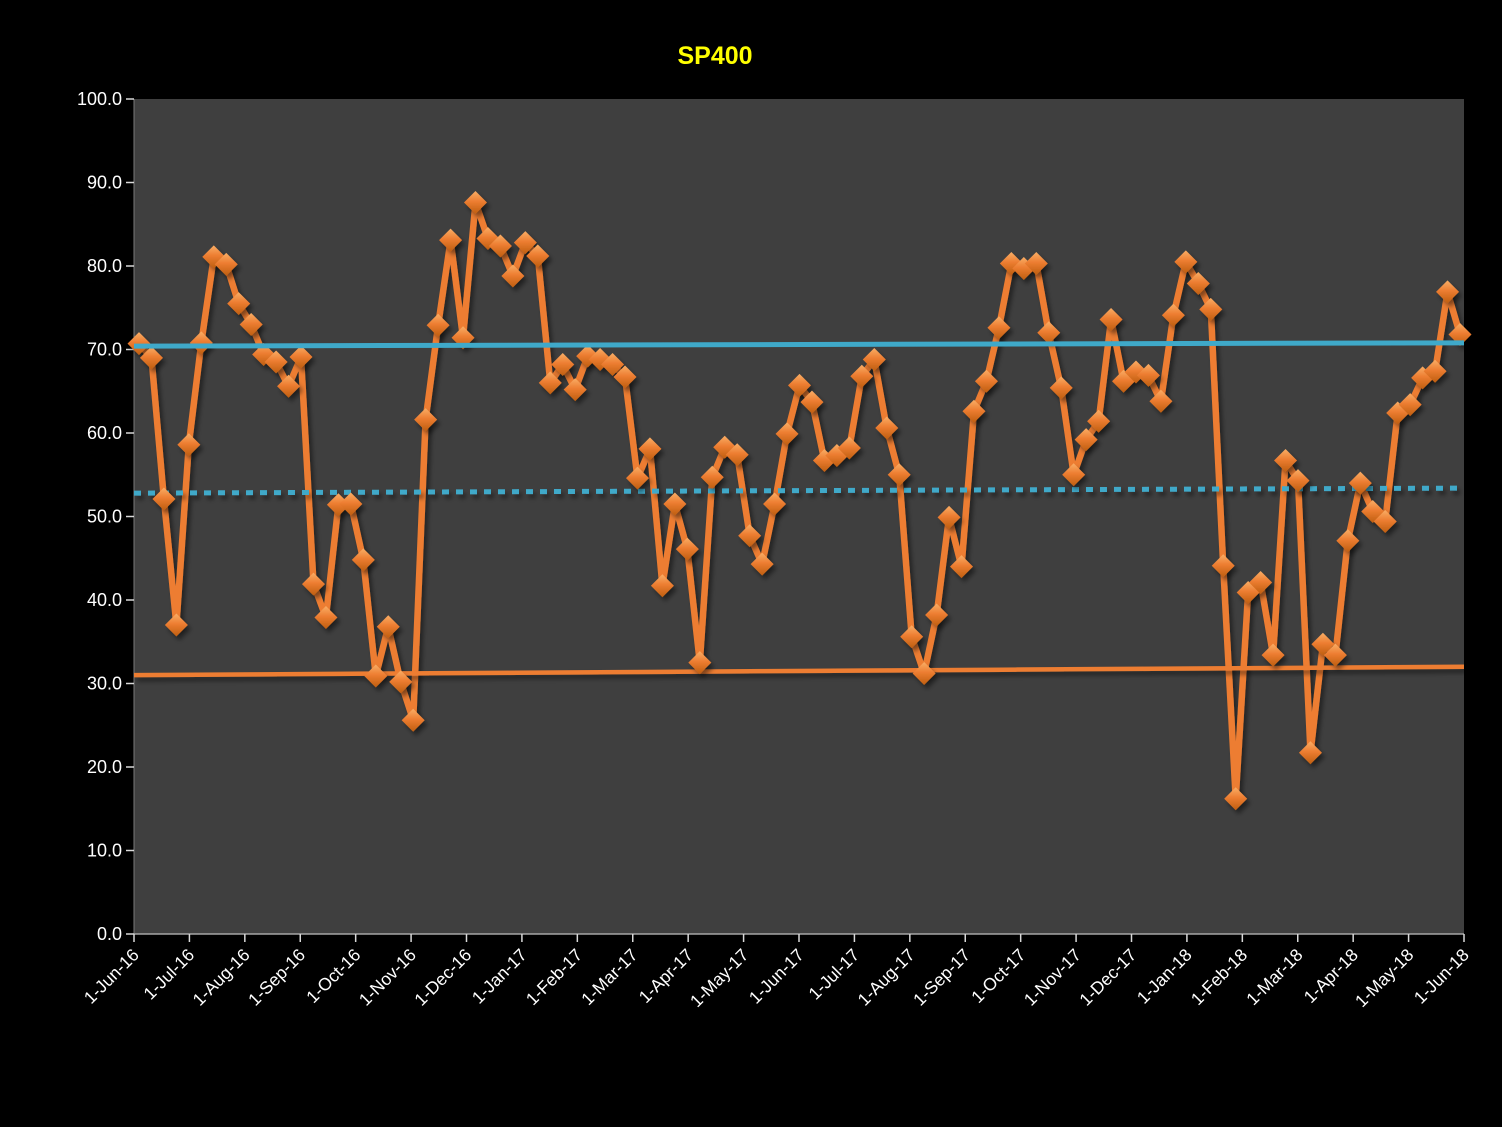  Describe the element at coordinates (1164, 976) in the screenshot. I see `x-axis-label: 1-Jan-18` at that location.